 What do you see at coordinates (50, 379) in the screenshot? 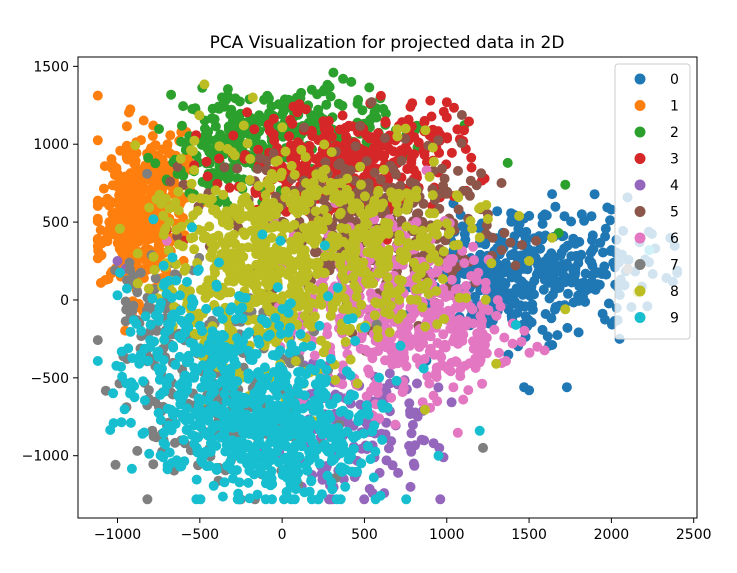
I see `y-tick-label: −500` at bounding box center [50, 379].